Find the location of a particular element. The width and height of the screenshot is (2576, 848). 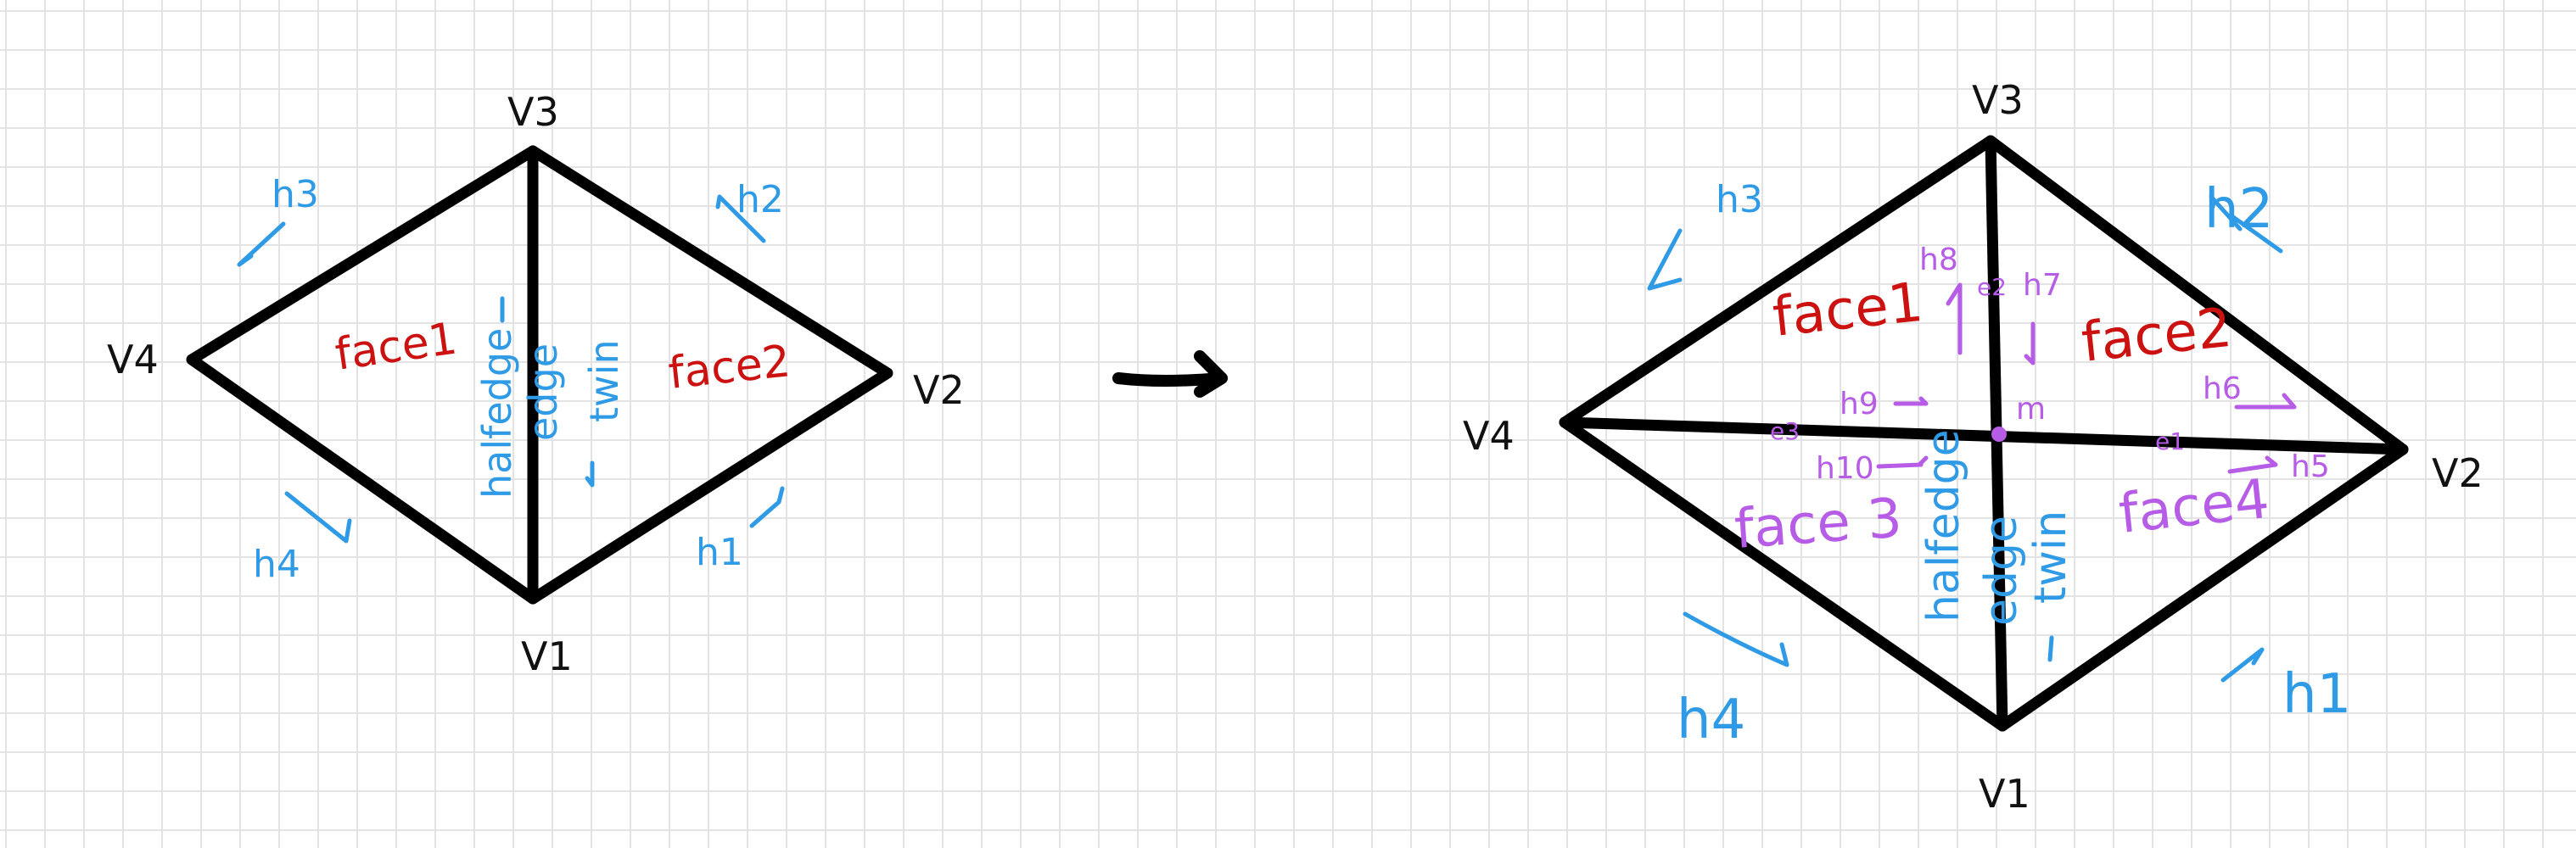

before-halfedge-label: halfedge is located at coordinates (497, 413).